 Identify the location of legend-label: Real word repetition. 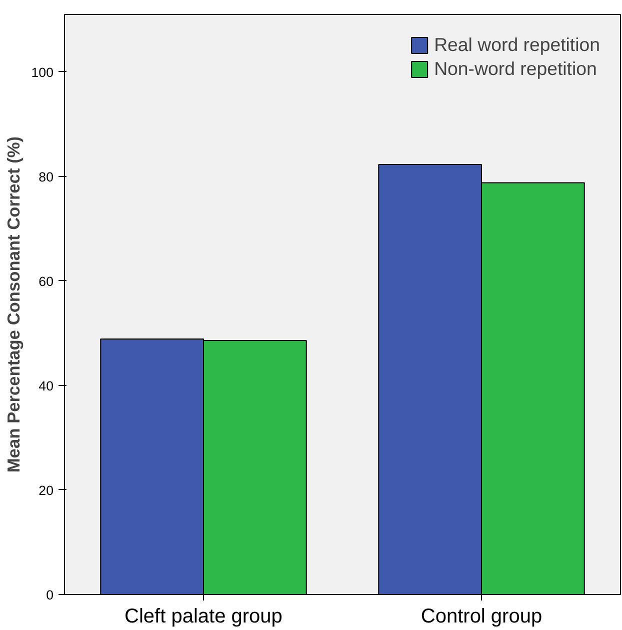
(517, 45).